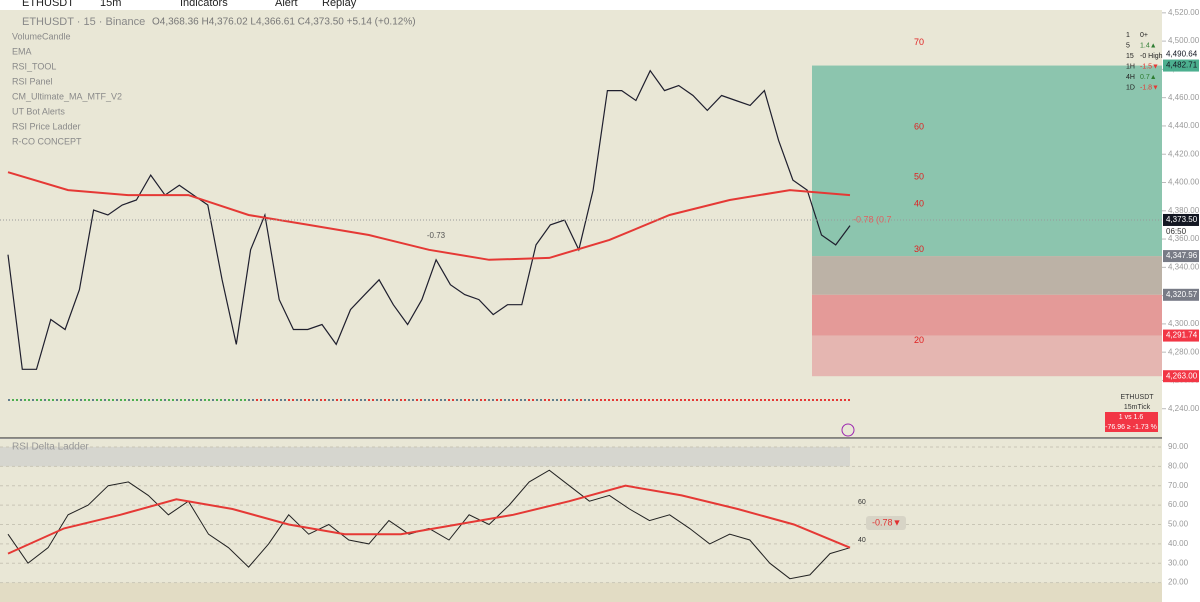 Image resolution: width=1200 pixels, height=602 pixels. Describe the element at coordinates (1149, 66) in the screenshot. I see `mtf-cell: -1.5▼` at that location.